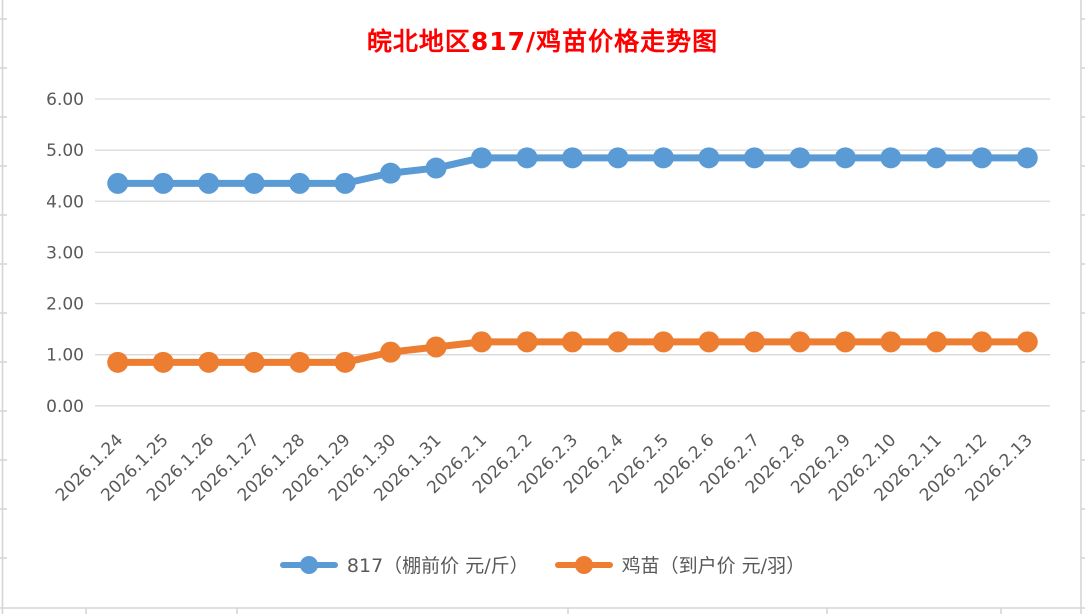  I want to click on series-0-point-2026.2.7, so click(754, 158).